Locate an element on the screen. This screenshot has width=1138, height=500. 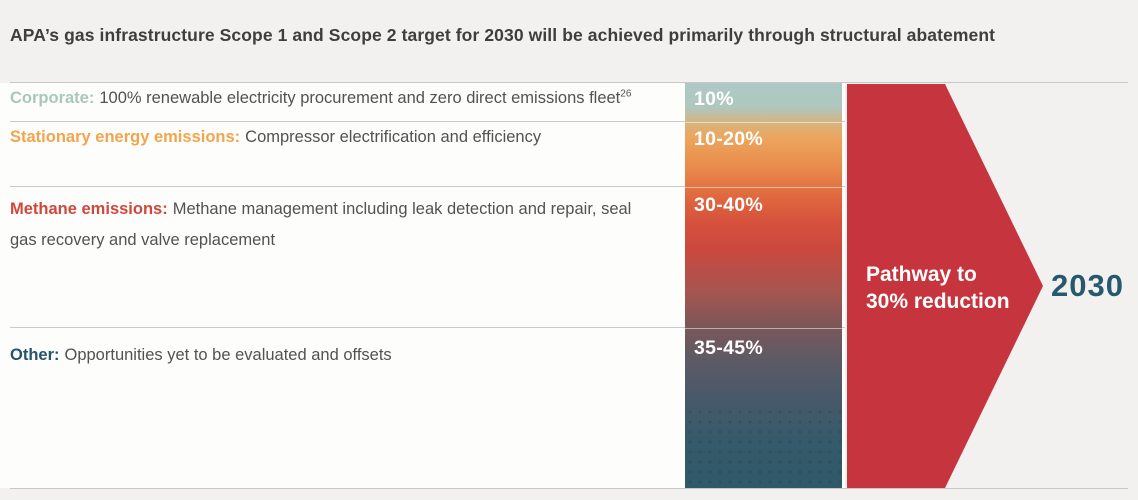
bar-segment: 30-40% is located at coordinates (763, 257).